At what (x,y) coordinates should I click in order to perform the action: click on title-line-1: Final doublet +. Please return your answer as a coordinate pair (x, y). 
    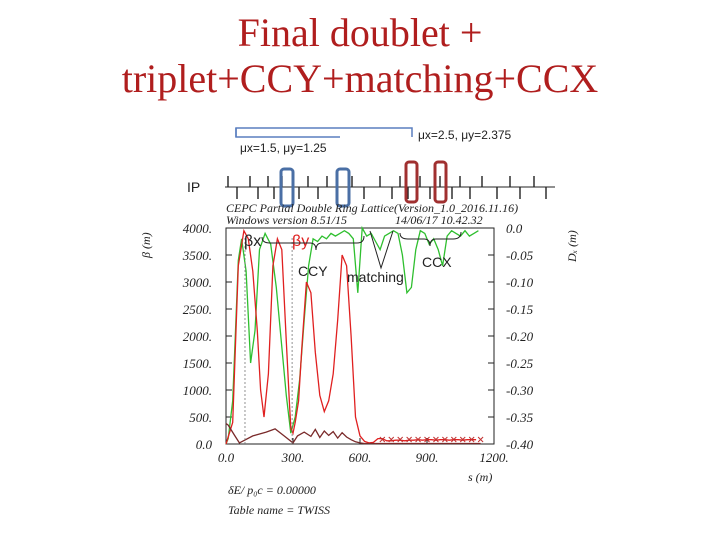
    Looking at the image, I should click on (360, 32).